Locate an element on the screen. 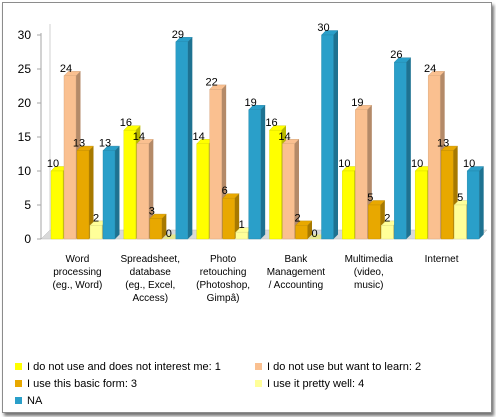 The height and width of the screenshot is (417, 496). category-label: Word processing (eg., Word) is located at coordinates (77, 272).